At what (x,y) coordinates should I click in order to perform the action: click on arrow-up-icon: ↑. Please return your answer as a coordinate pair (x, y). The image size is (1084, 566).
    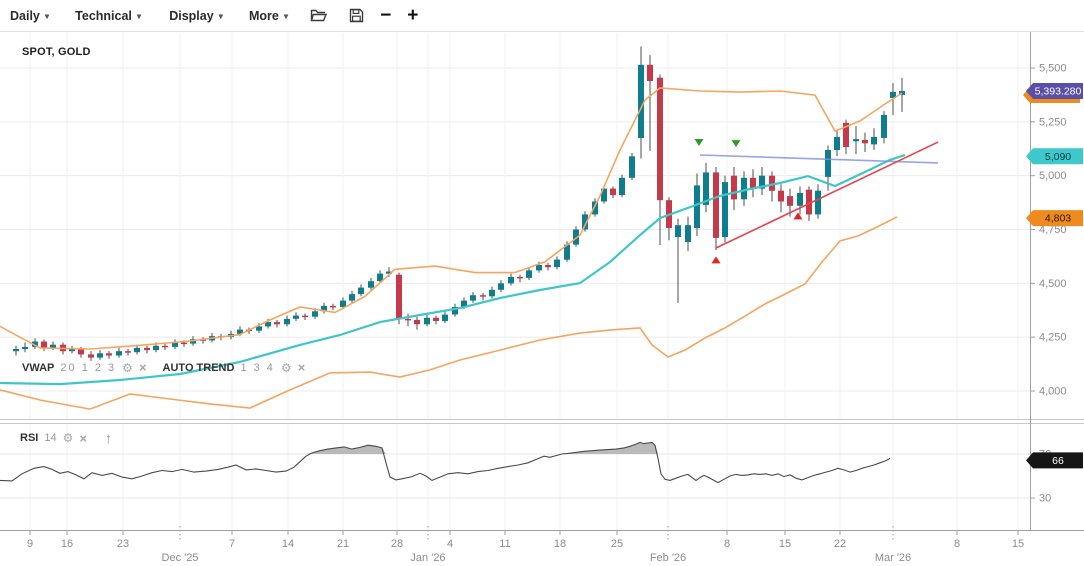
    Looking at the image, I should click on (108, 438).